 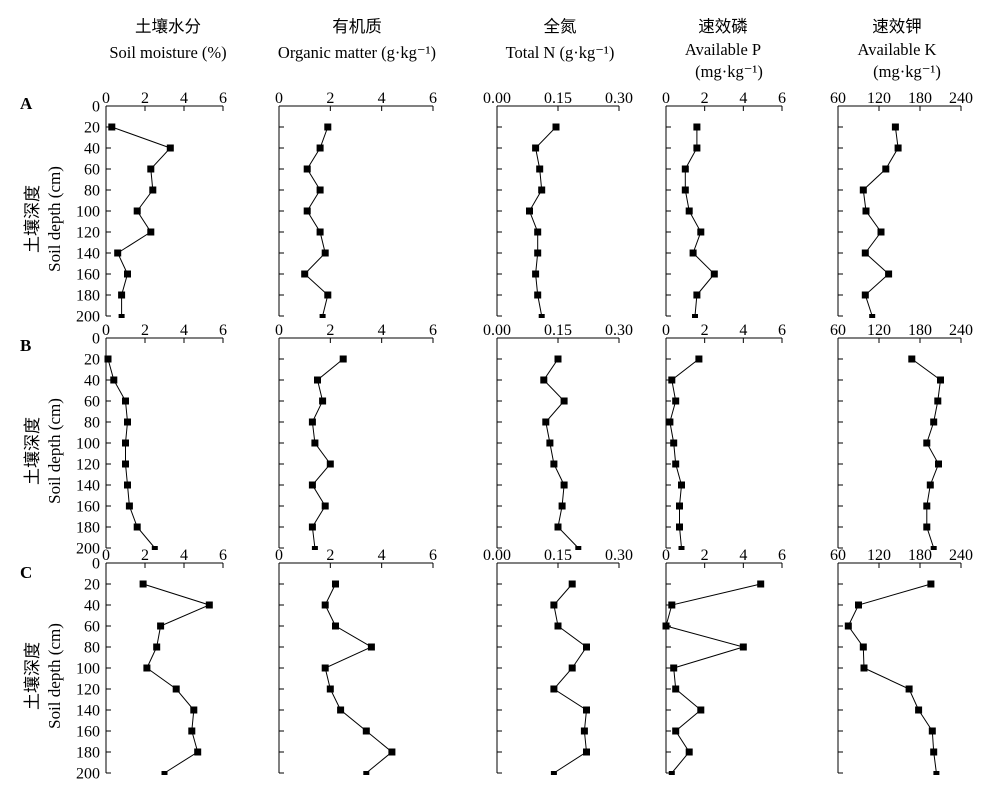 I want to click on y-tick-label: 200, so click(x=88, y=317).